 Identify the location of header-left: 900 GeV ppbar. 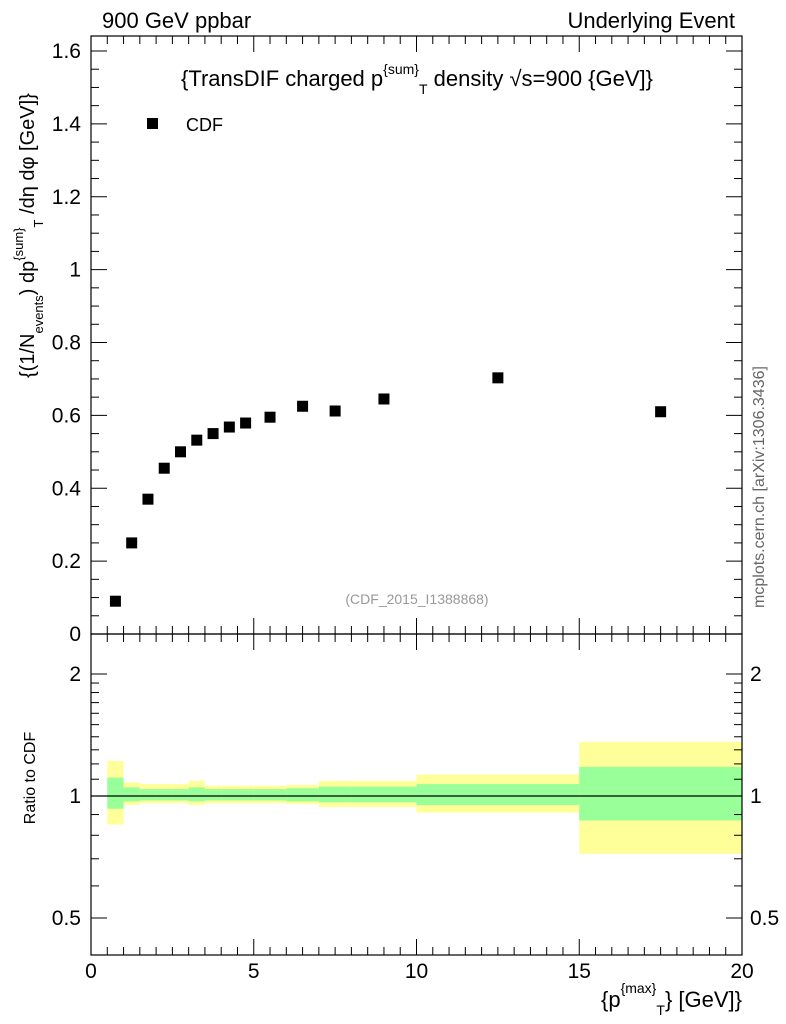
(176, 20).